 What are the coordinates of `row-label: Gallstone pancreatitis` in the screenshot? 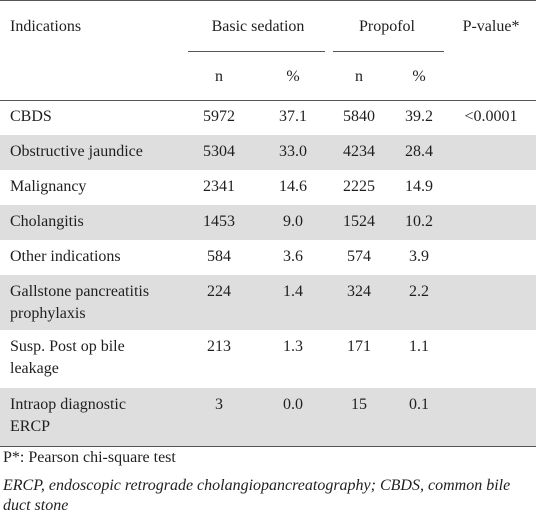 It's located at (80, 291).